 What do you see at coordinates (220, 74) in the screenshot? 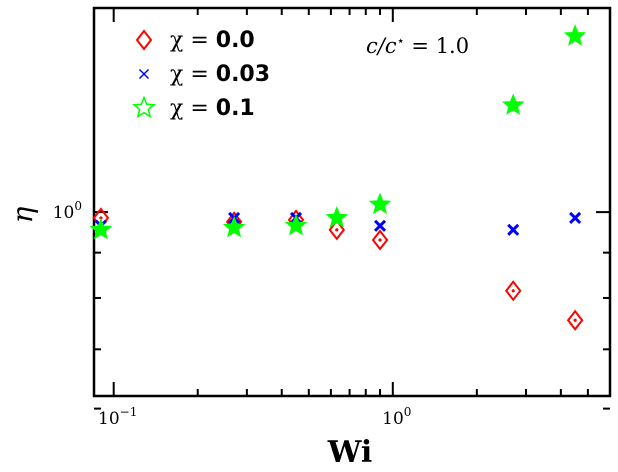
I see `legend-label: χ = 0.03` at bounding box center [220, 74].